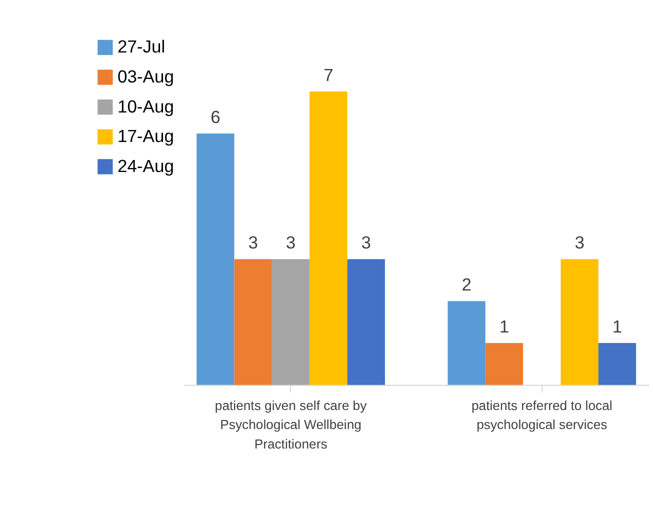 Image resolution: width=653 pixels, height=516 pixels. Describe the element at coordinates (145, 136) in the screenshot. I see `legend-label: 17-Aug` at that location.